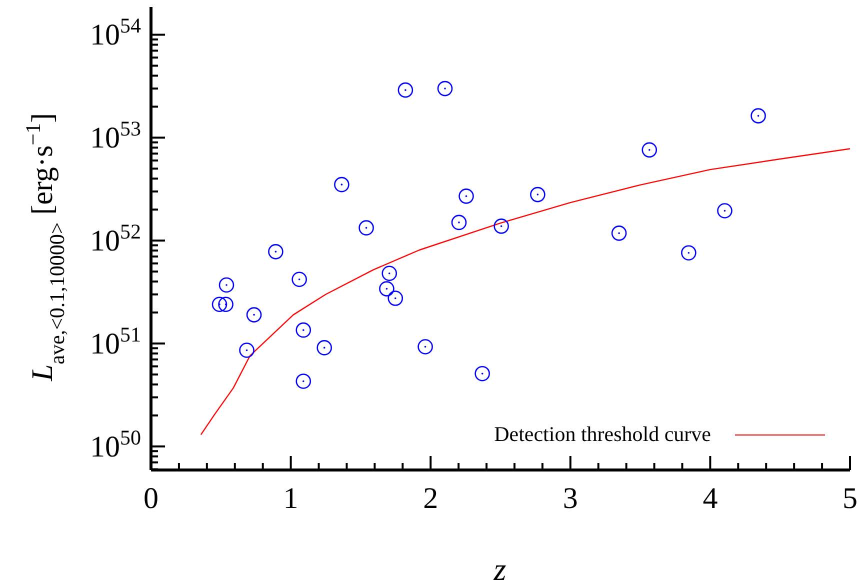 This screenshot has height=587, width=857. Describe the element at coordinates (151, 498) in the screenshot. I see `x-tick-label: 0` at that location.